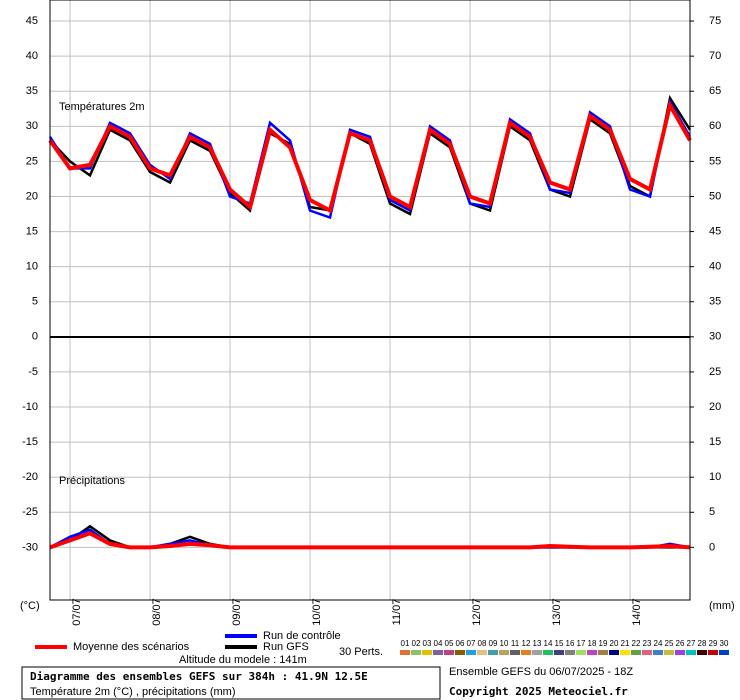 The image size is (740, 700). Describe the element at coordinates (715, 372) in the screenshot. I see `y2-tick-label: 25` at that location.